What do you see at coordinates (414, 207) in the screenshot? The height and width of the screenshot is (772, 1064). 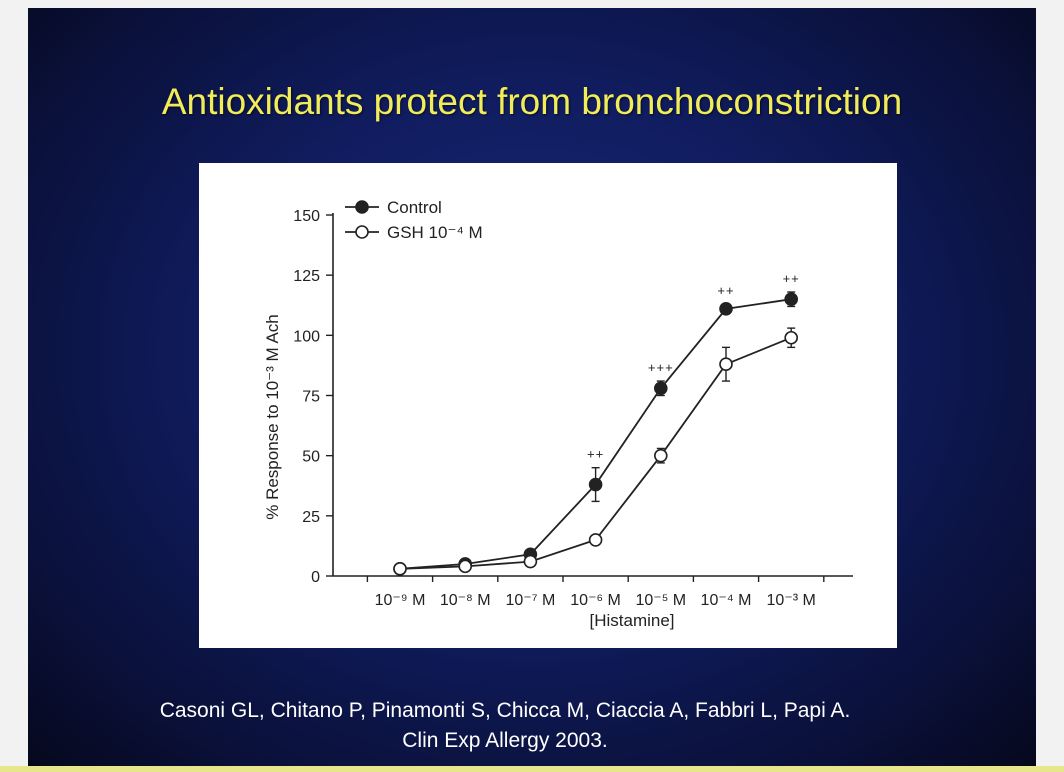 I see `legend-entry: Control` at bounding box center [414, 207].